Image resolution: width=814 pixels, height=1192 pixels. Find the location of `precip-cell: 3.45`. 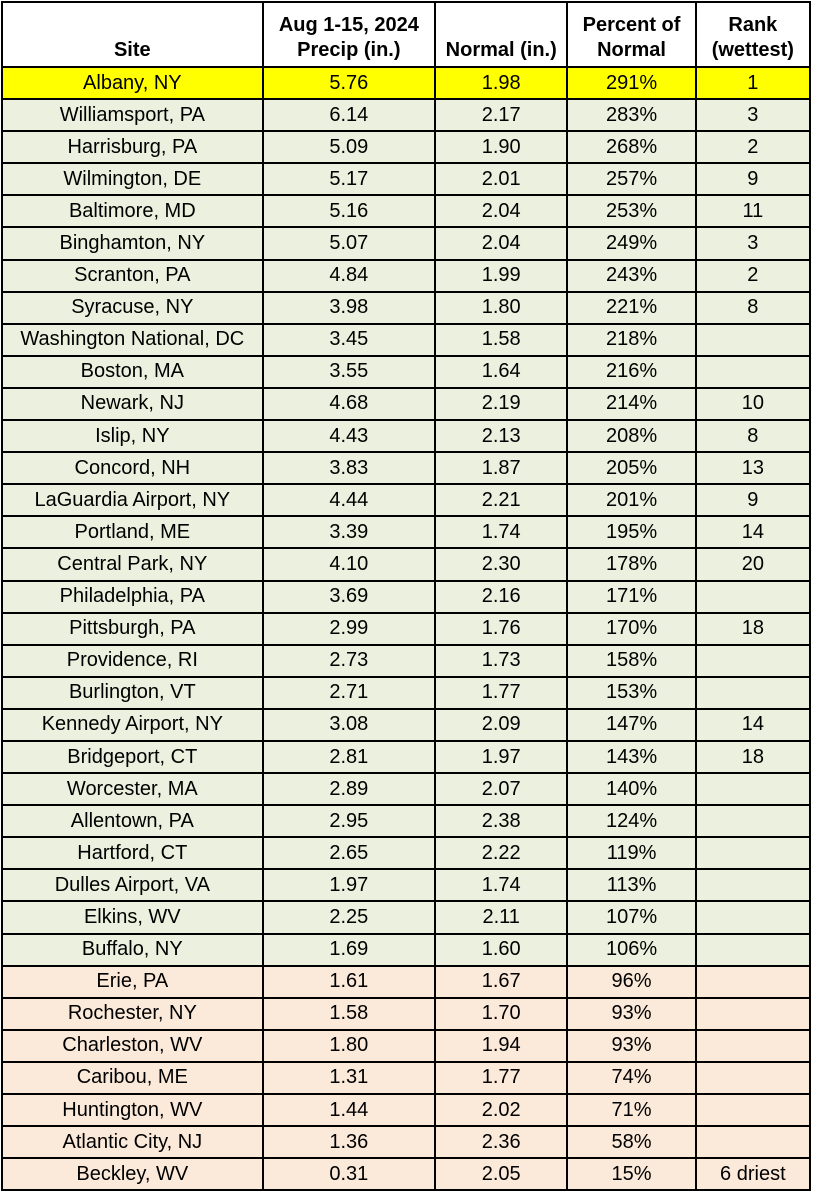

precip-cell: 3.45 is located at coordinates (349, 339).